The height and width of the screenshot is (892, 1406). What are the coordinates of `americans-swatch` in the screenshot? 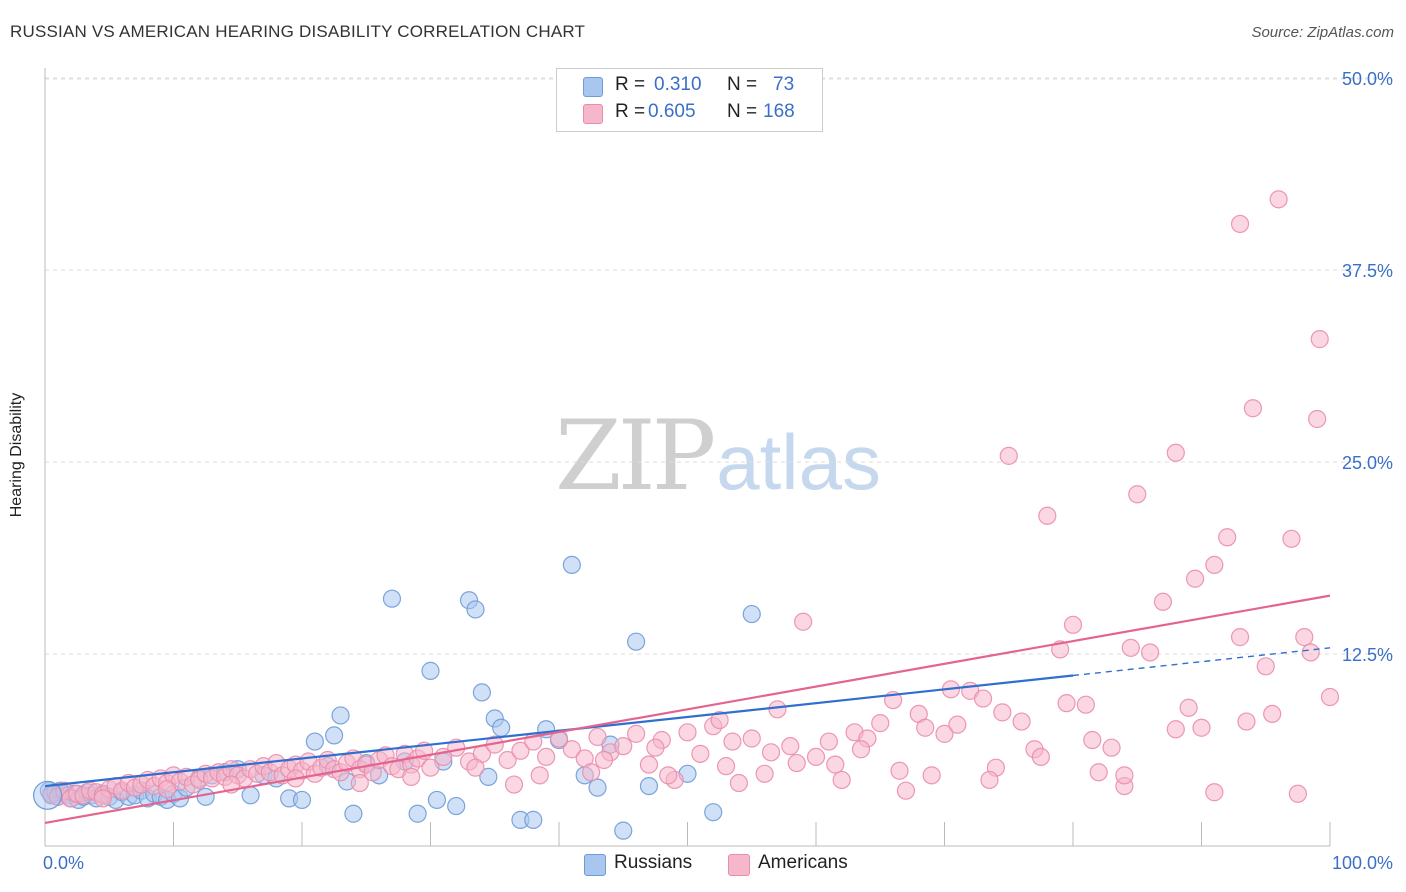 It's located at (593, 114).